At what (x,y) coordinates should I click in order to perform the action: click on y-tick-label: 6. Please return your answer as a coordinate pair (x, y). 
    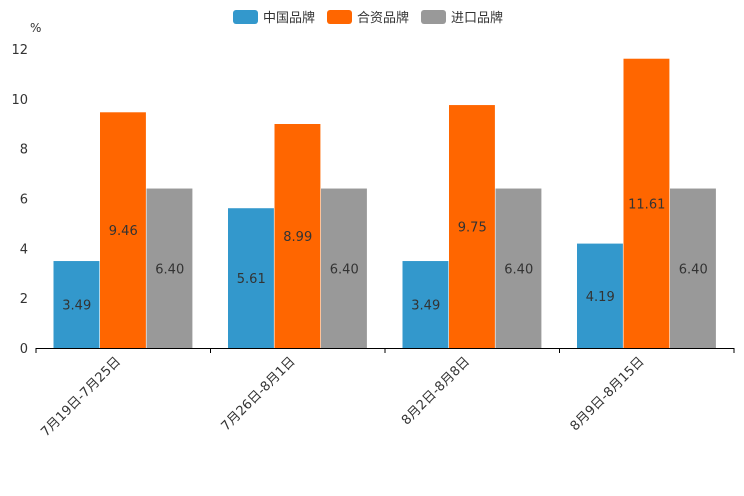
    Looking at the image, I should click on (24, 200).